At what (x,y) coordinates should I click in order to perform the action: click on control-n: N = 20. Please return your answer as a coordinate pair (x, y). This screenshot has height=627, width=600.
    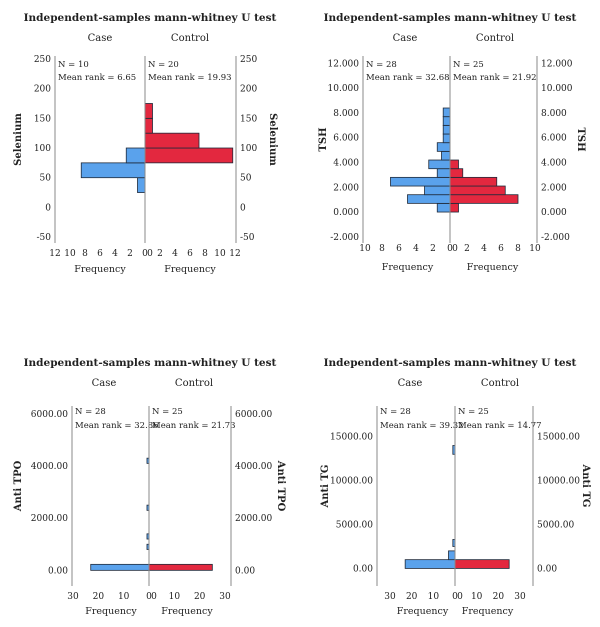
    Looking at the image, I should click on (163, 65).